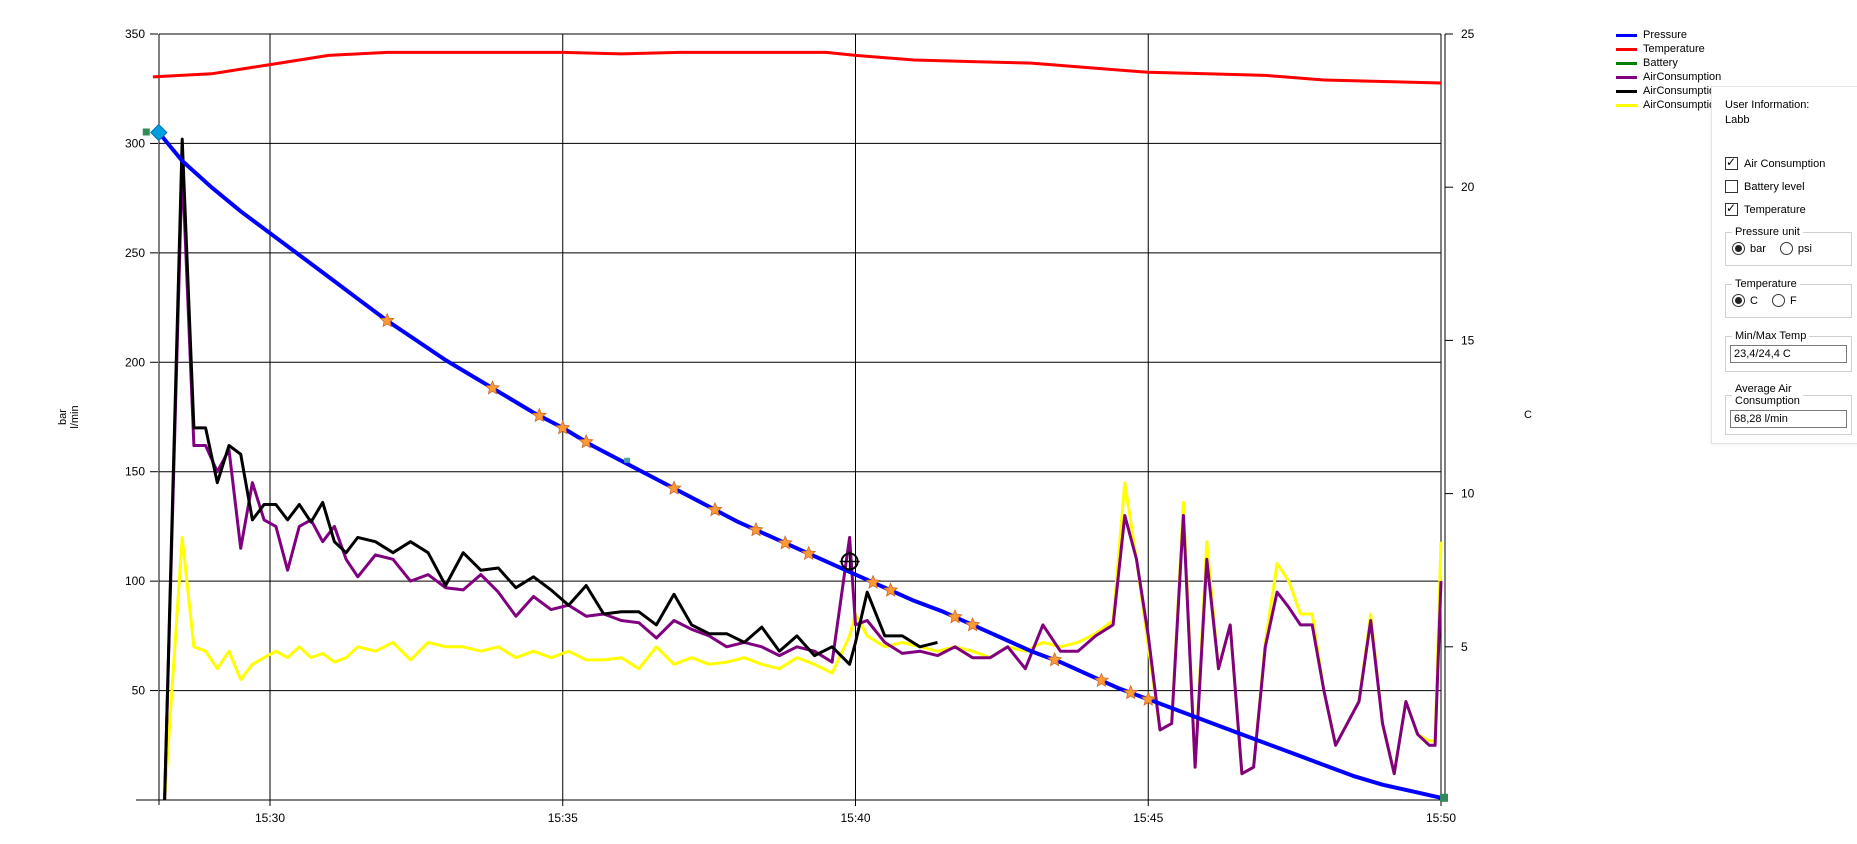 This screenshot has height=844, width=1857. Describe the element at coordinates (135, 34) in the screenshot. I see `y-left-tick-label: 350` at that location.